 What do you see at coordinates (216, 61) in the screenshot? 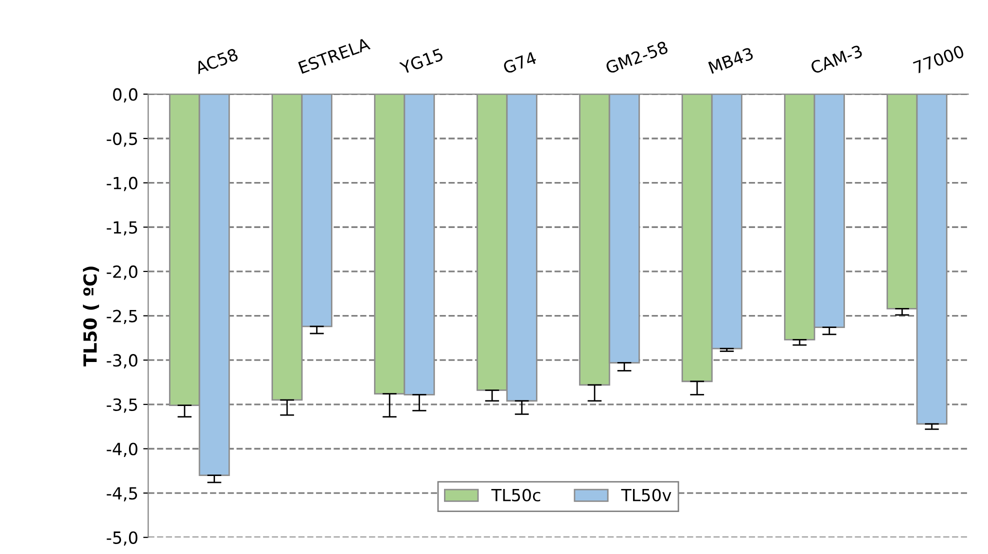
I see `x-tick-label: AC58` at bounding box center [216, 61].